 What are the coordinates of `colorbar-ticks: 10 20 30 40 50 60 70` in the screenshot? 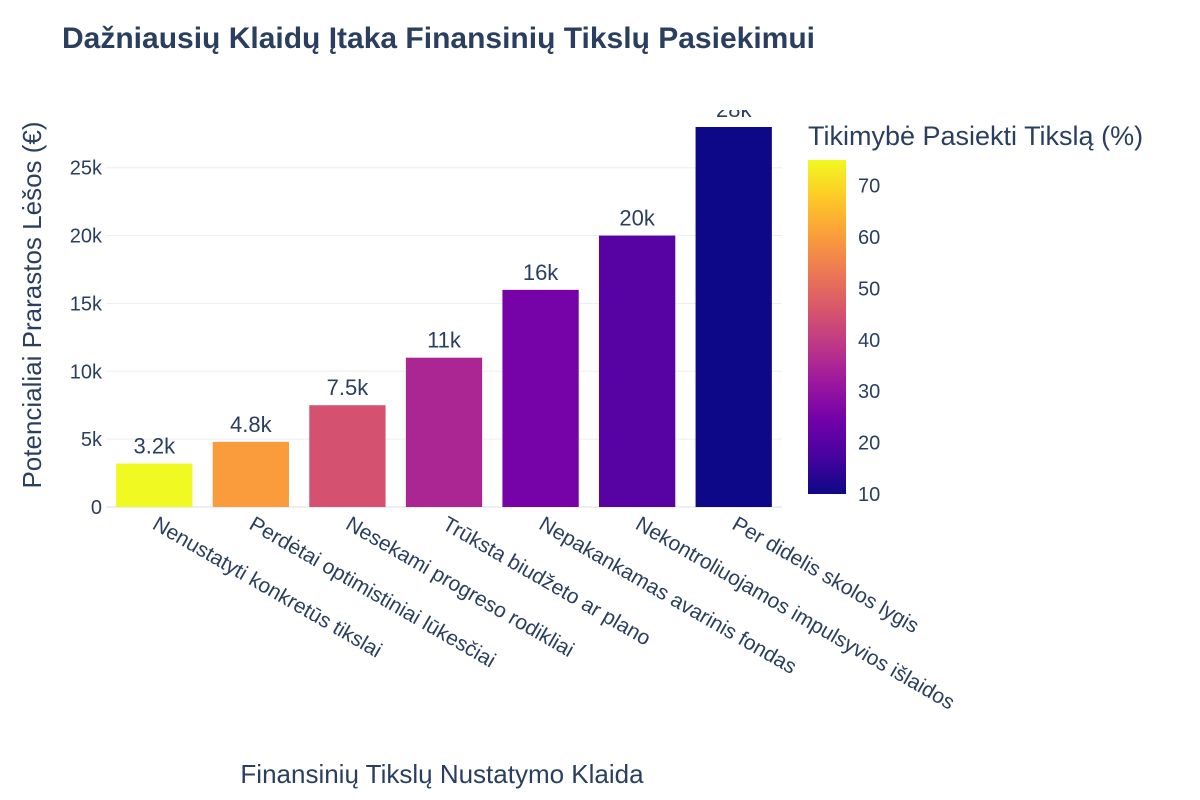 It's located at (869, 341).